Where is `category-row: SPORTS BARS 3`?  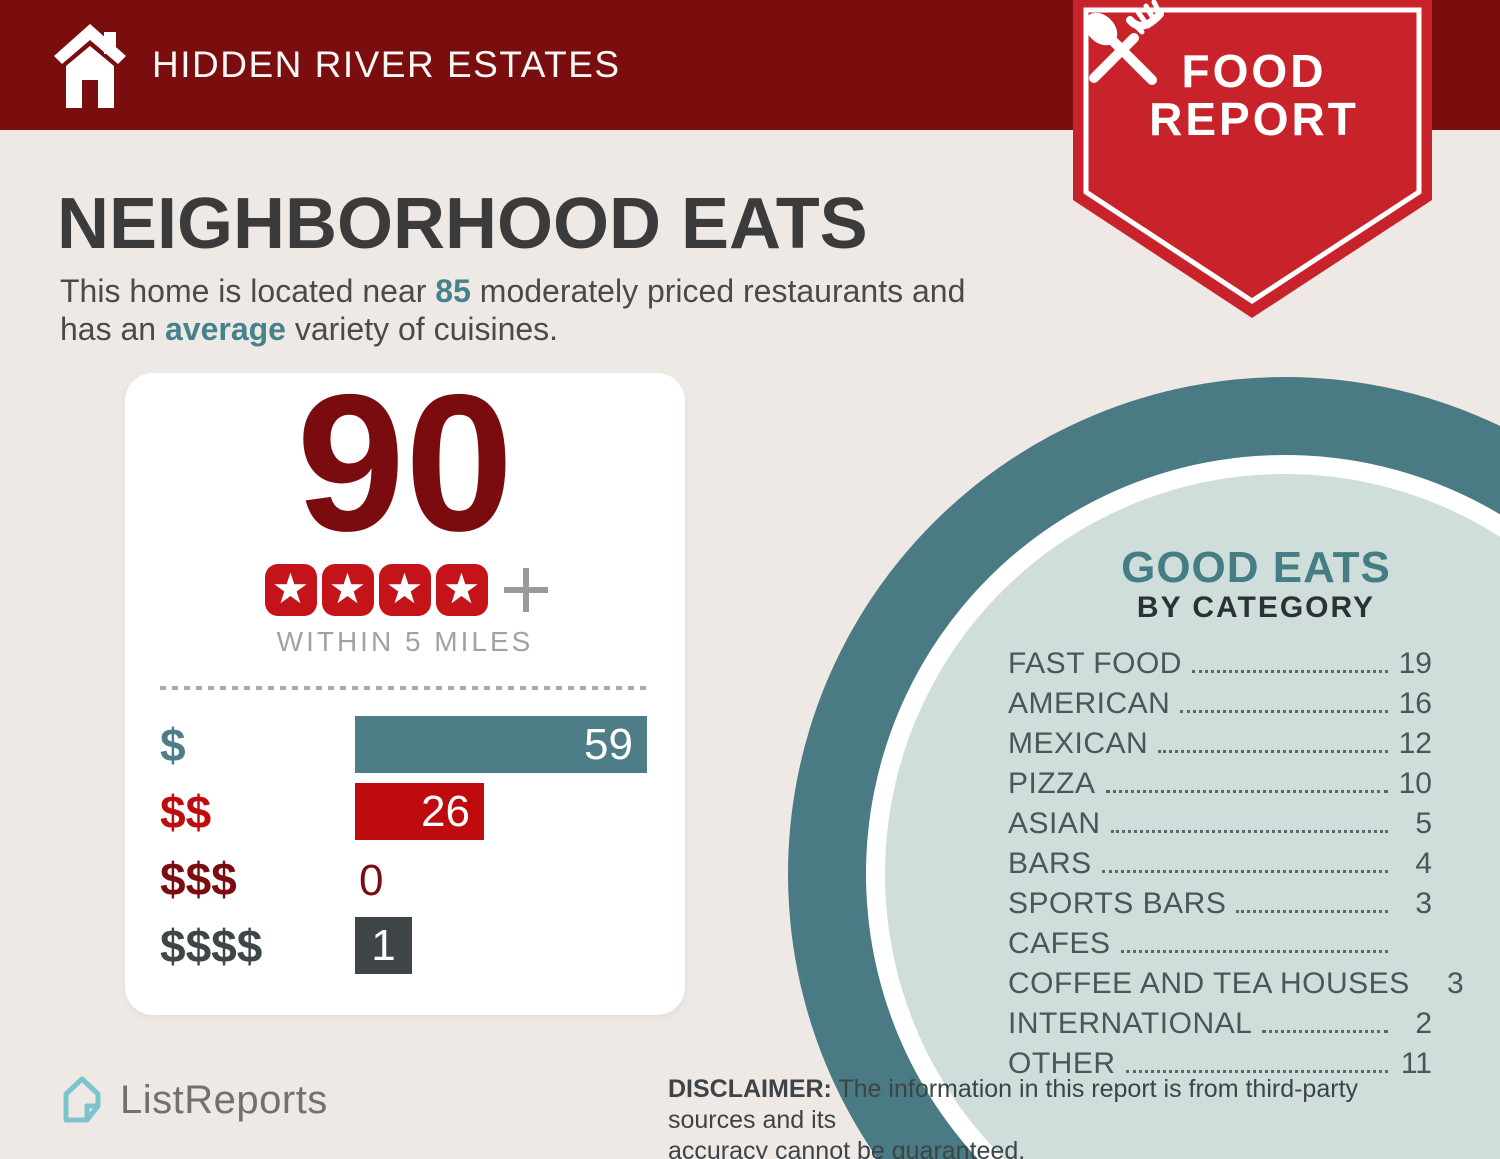
category-row: SPORTS BARS 3 is located at coordinates (1220, 904).